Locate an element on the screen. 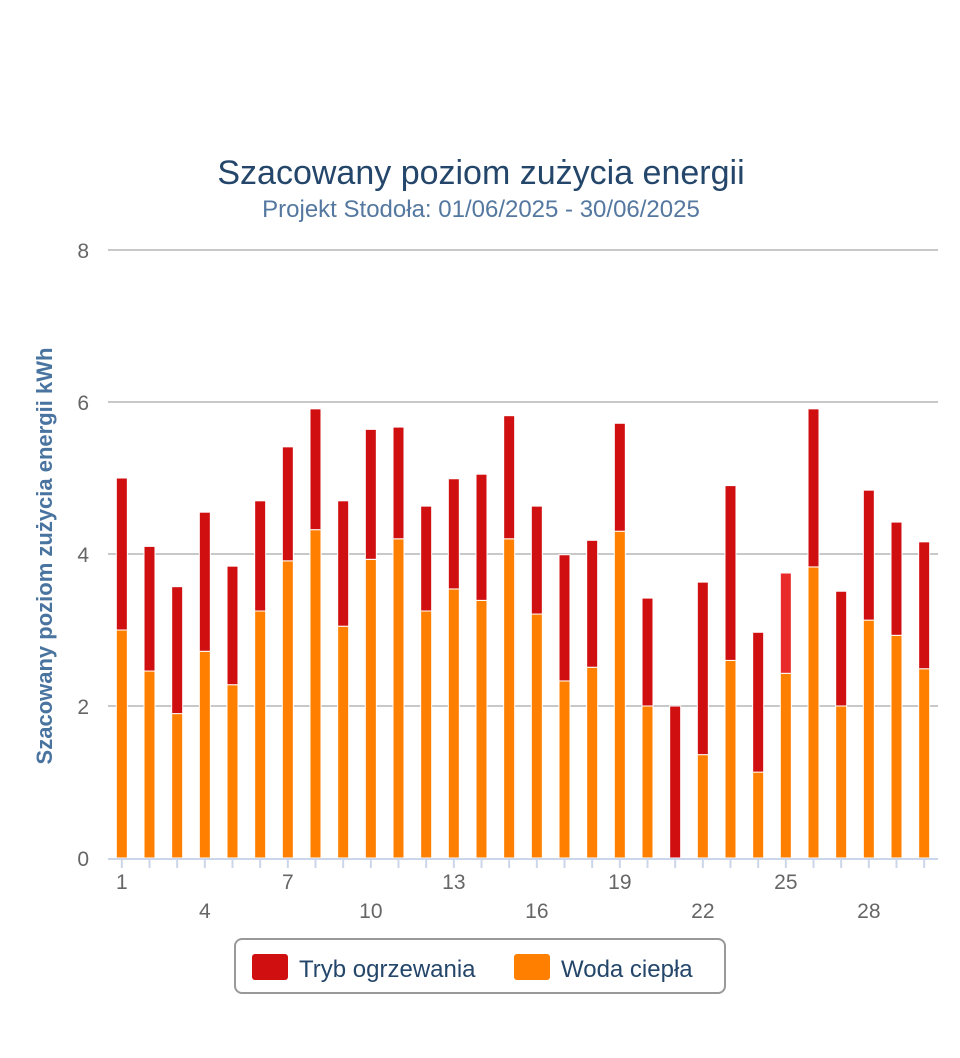 Image resolution: width=960 pixels, height=1058 pixels. y-axis-ticks: 0 2 4 6 8 is located at coordinates (83, 555).